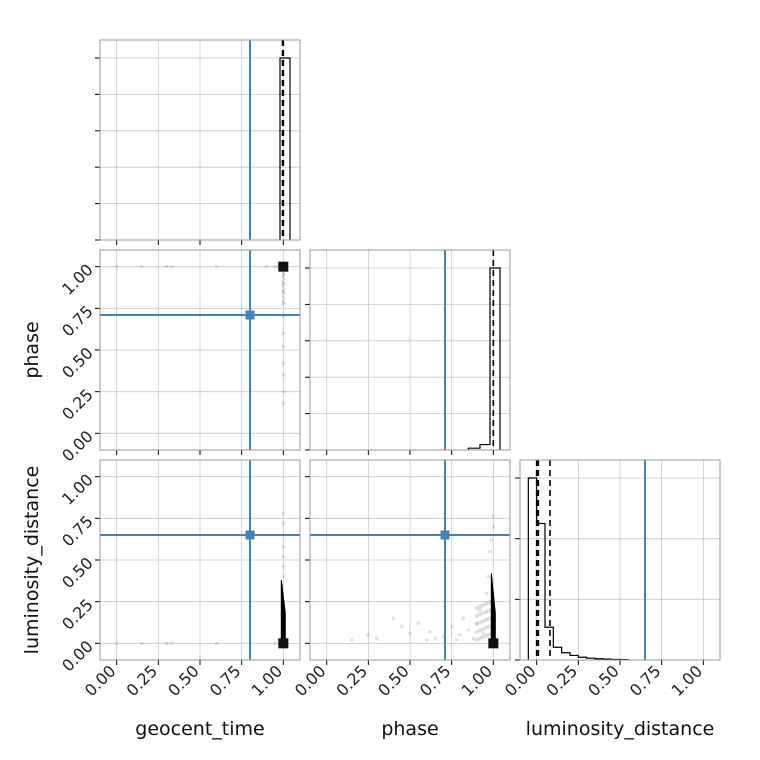  What do you see at coordinates (620, 729) in the screenshot?
I see `x-axis-label-luminosity-distance: luminosity_distance` at bounding box center [620, 729].